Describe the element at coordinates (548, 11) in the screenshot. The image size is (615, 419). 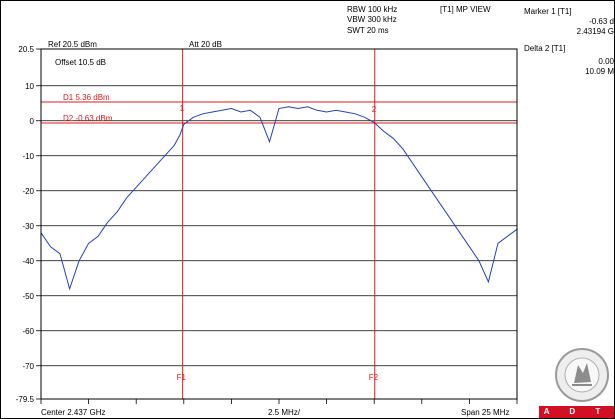
I see `marker1-title: Marker 1 [T1]` at that location.